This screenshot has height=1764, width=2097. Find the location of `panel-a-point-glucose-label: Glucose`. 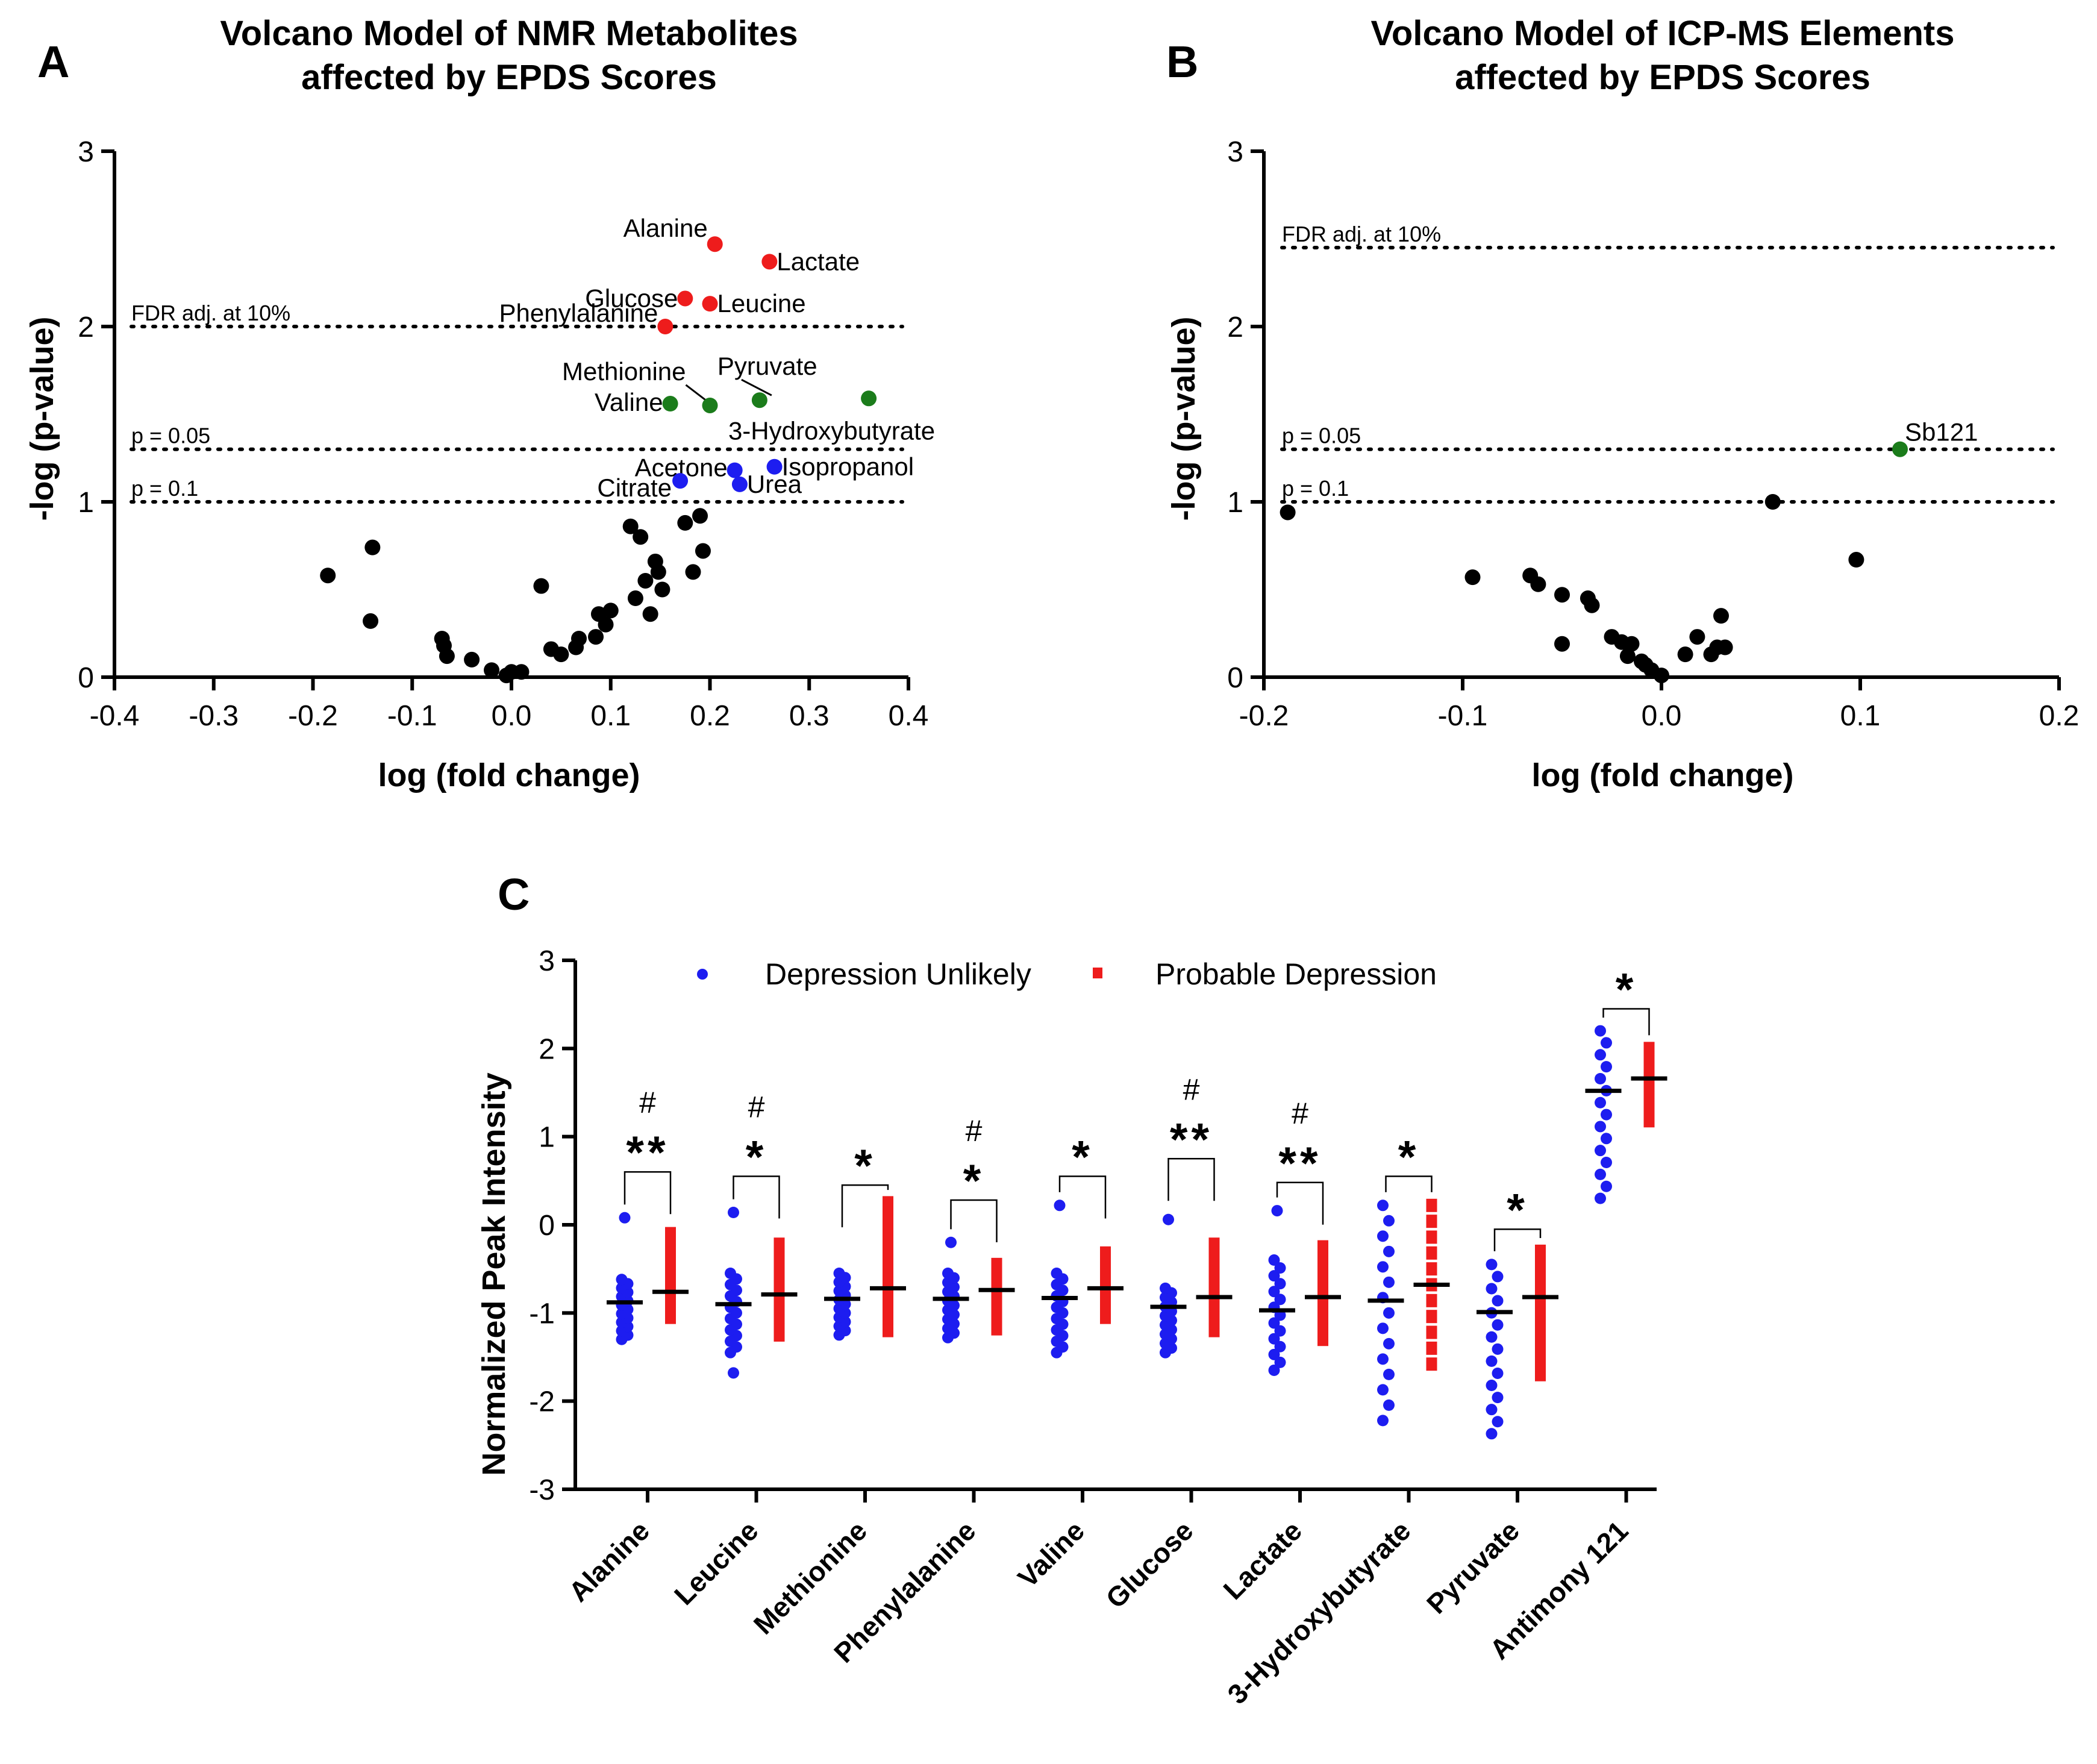

panel-a-point-glucose-label: Glucose is located at coordinates (631, 298).